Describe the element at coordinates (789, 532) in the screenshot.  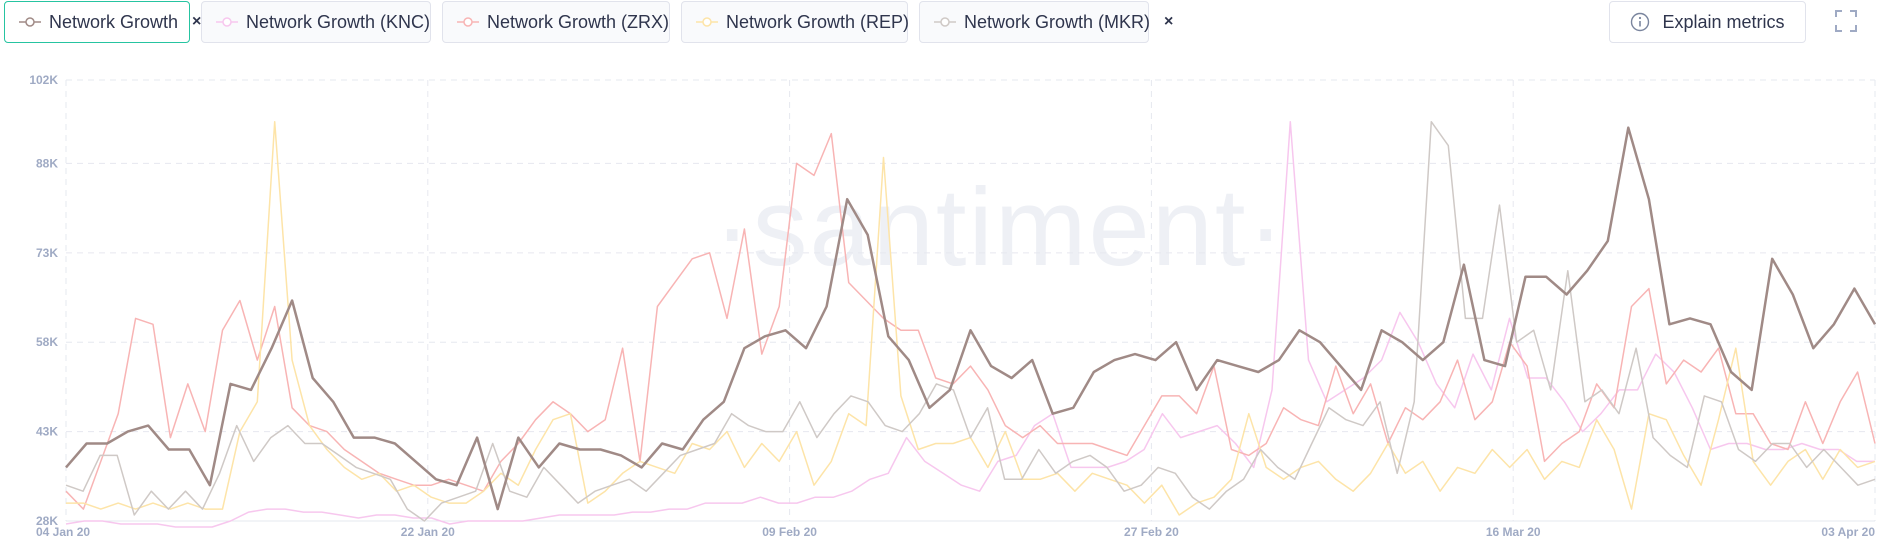
I see `x-tick-label: 09 Feb 20` at that location.